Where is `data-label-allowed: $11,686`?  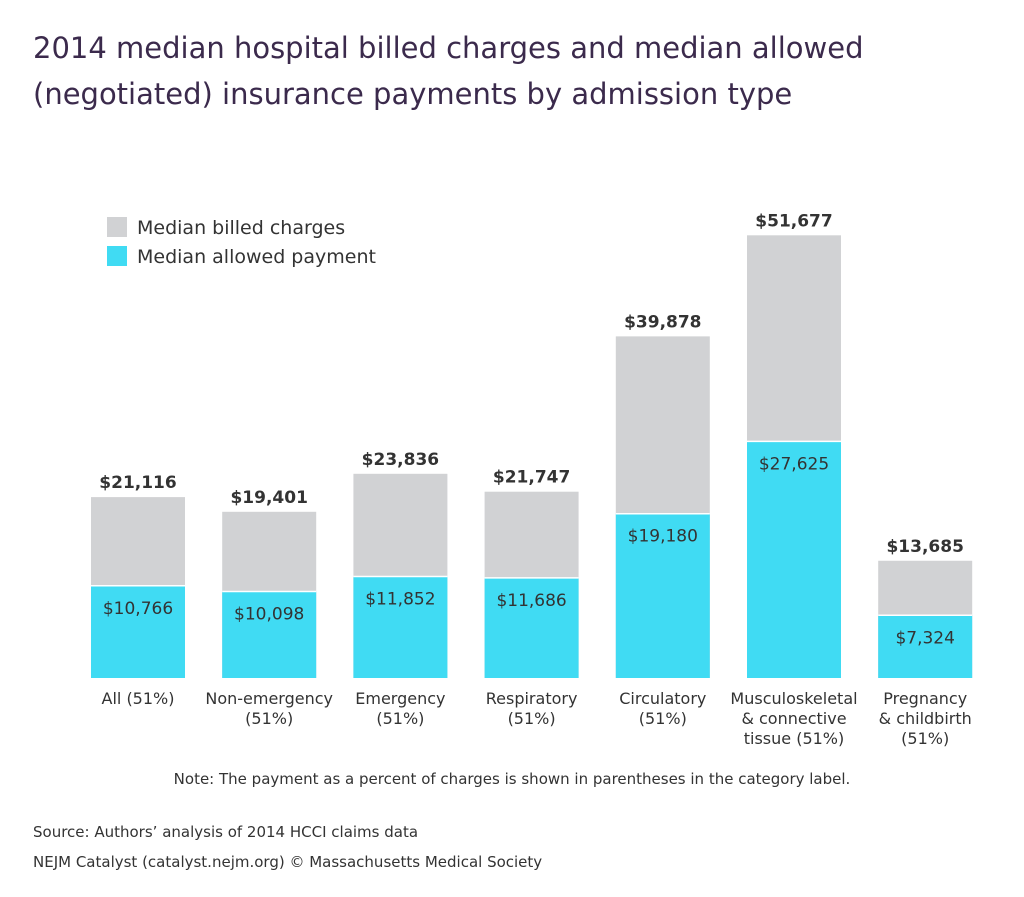
data-label-allowed: $11,686 is located at coordinates (531, 601).